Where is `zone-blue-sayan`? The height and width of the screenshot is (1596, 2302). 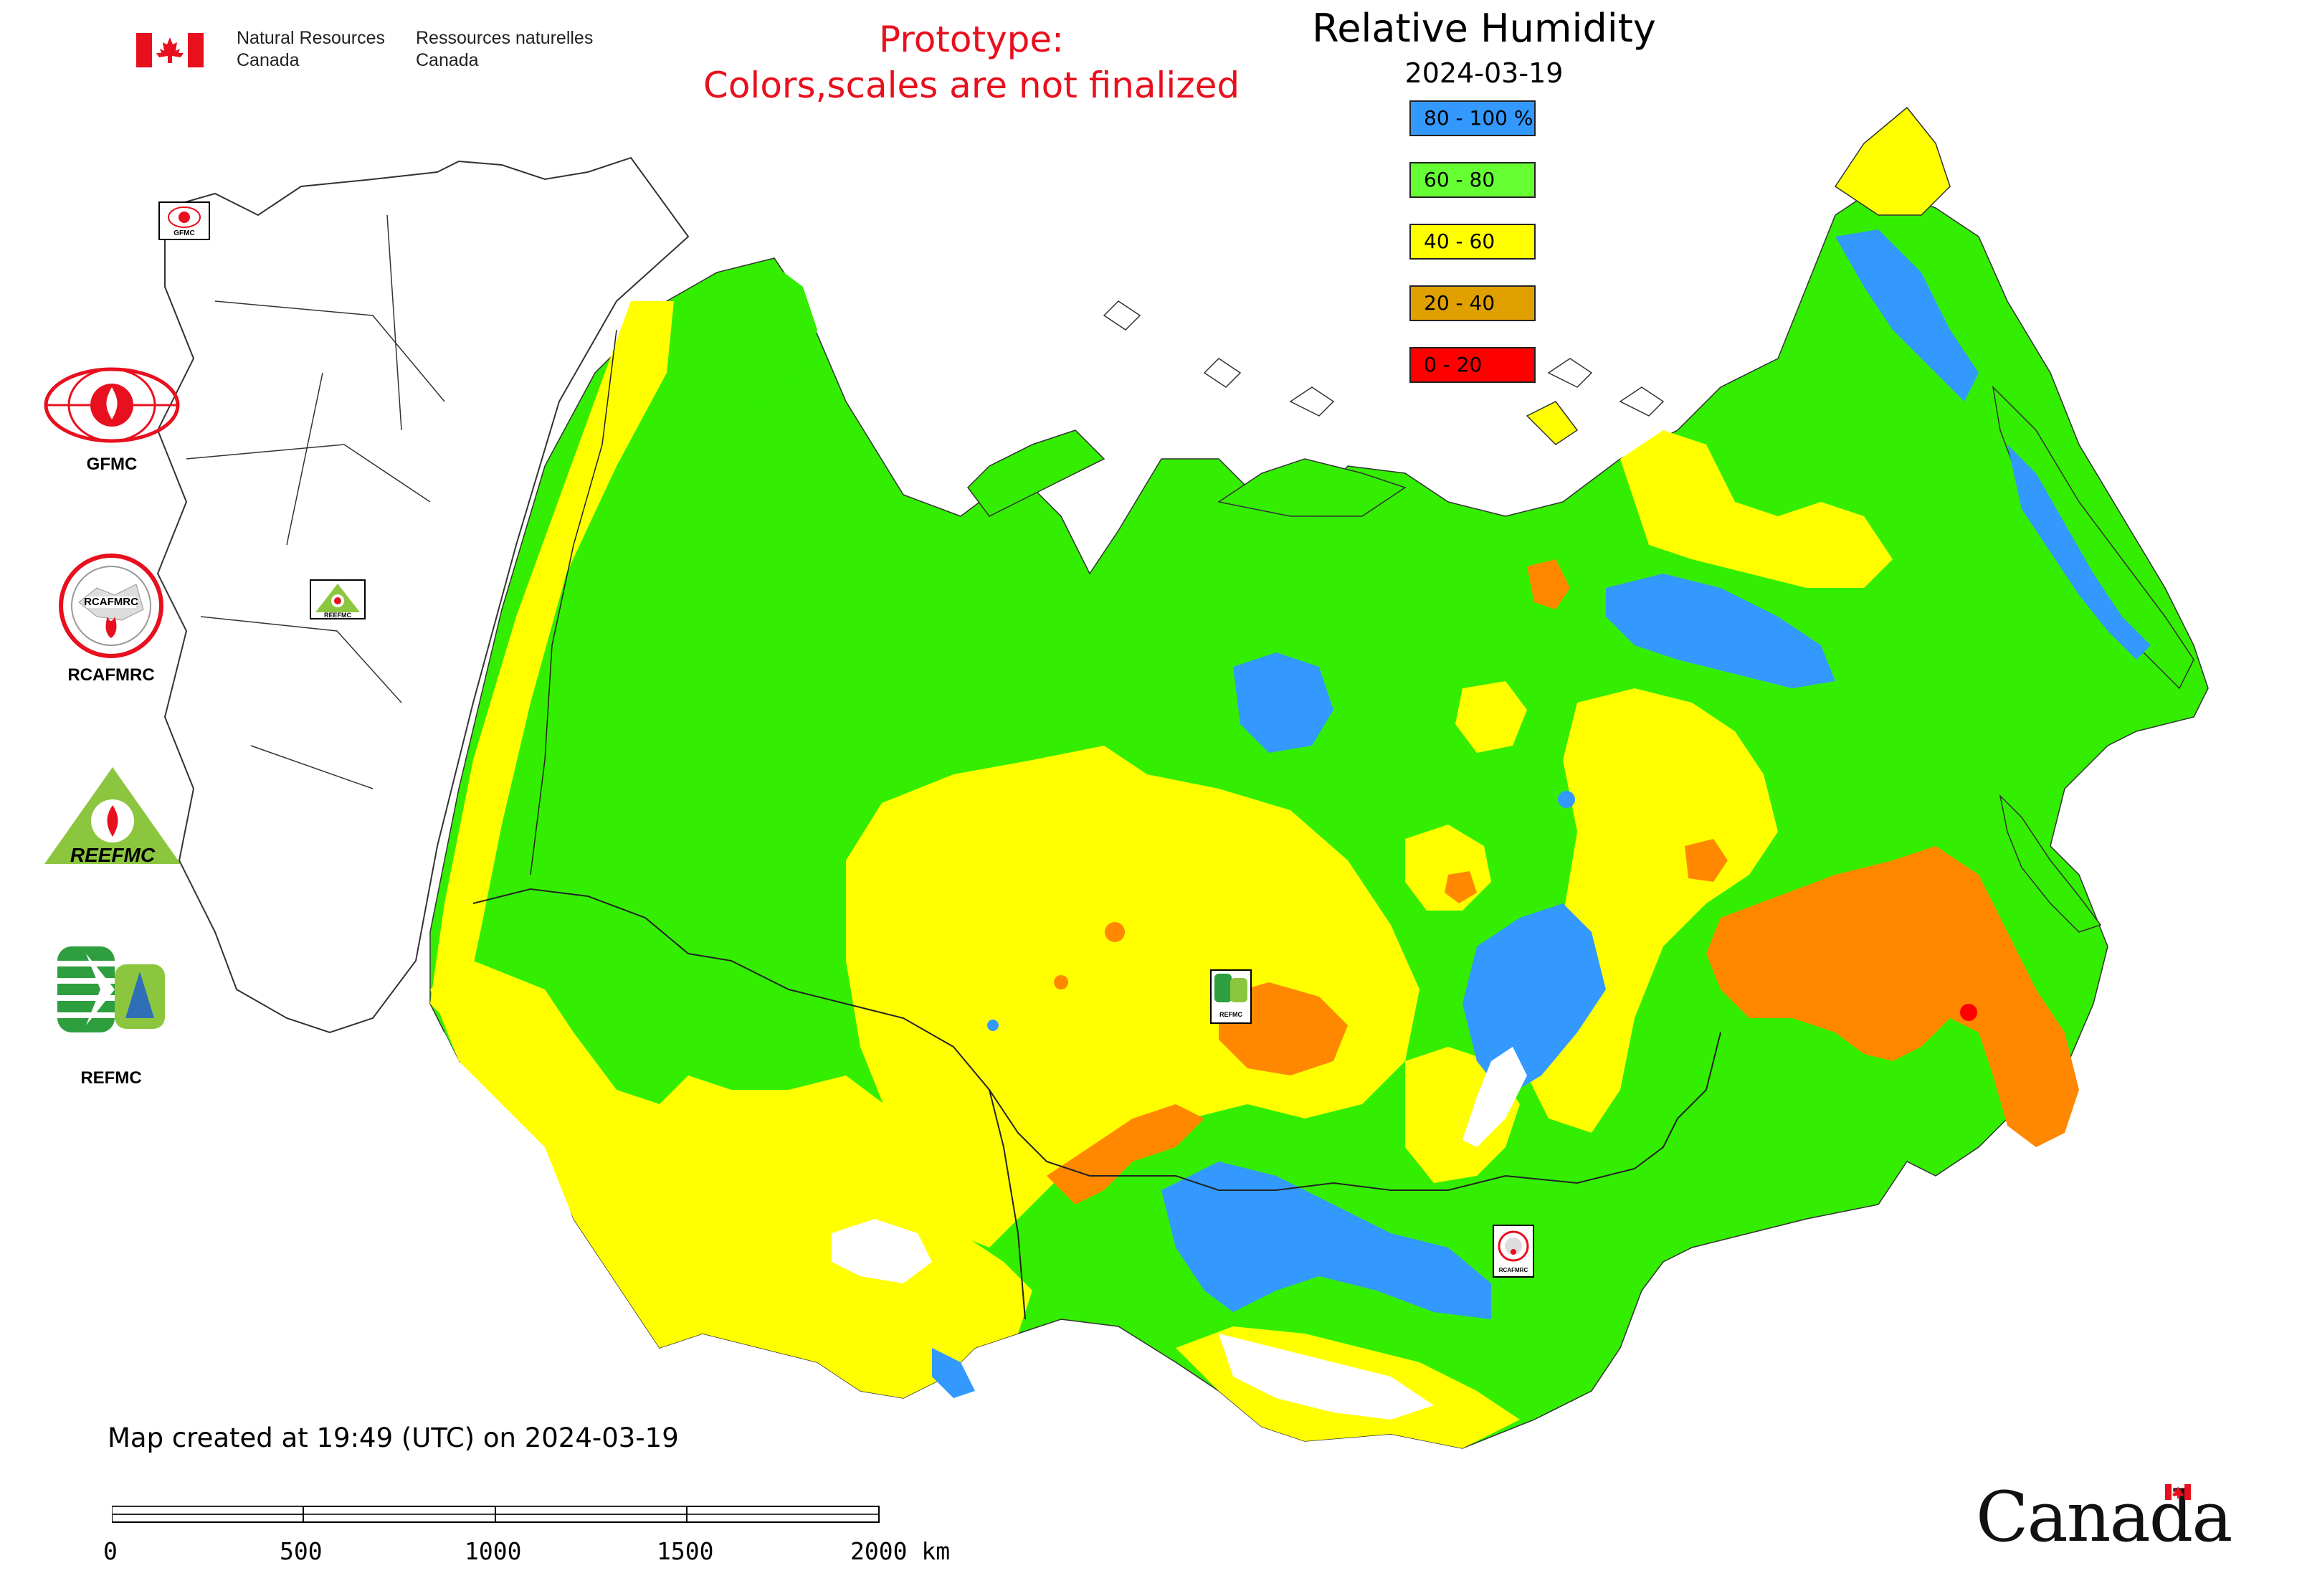 zone-blue-sayan is located at coordinates (1326, 1240).